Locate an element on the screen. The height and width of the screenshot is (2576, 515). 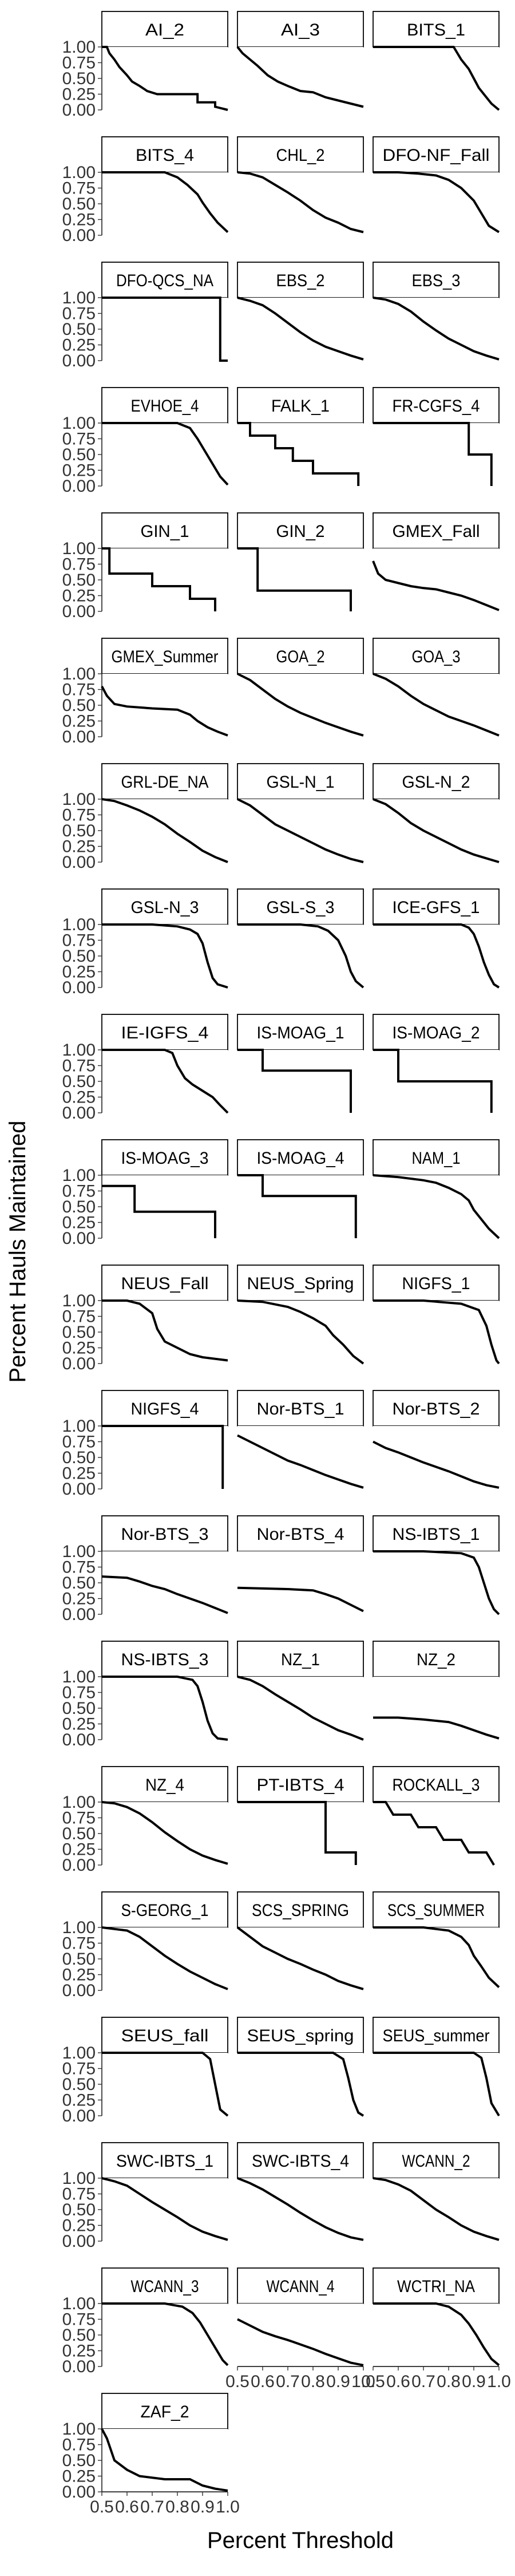
facet-strip-label: EVHOE_4 is located at coordinates (165, 406).